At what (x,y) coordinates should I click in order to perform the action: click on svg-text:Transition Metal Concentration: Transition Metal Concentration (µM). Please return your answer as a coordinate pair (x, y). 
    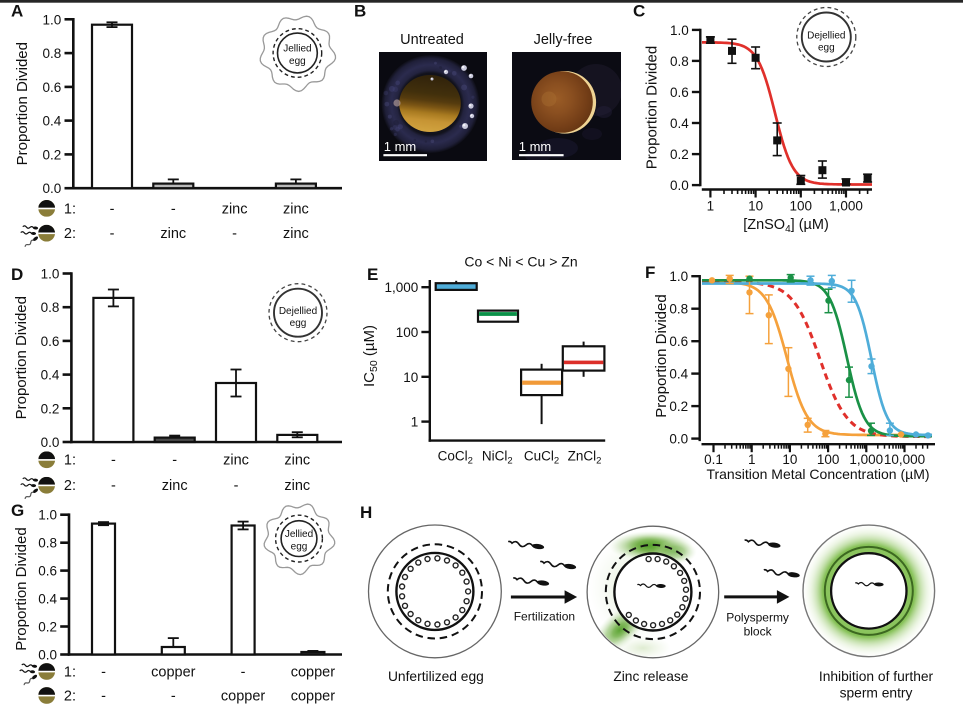
    Looking at the image, I should click on (817, 474).